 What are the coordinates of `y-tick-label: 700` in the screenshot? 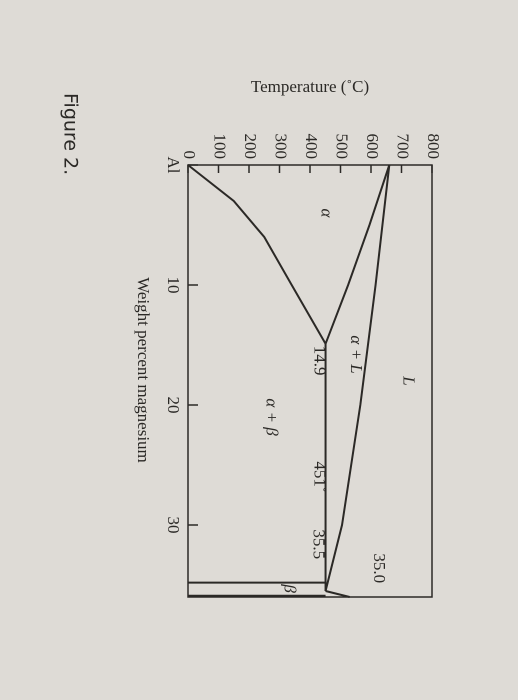 It's located at (403, 147).